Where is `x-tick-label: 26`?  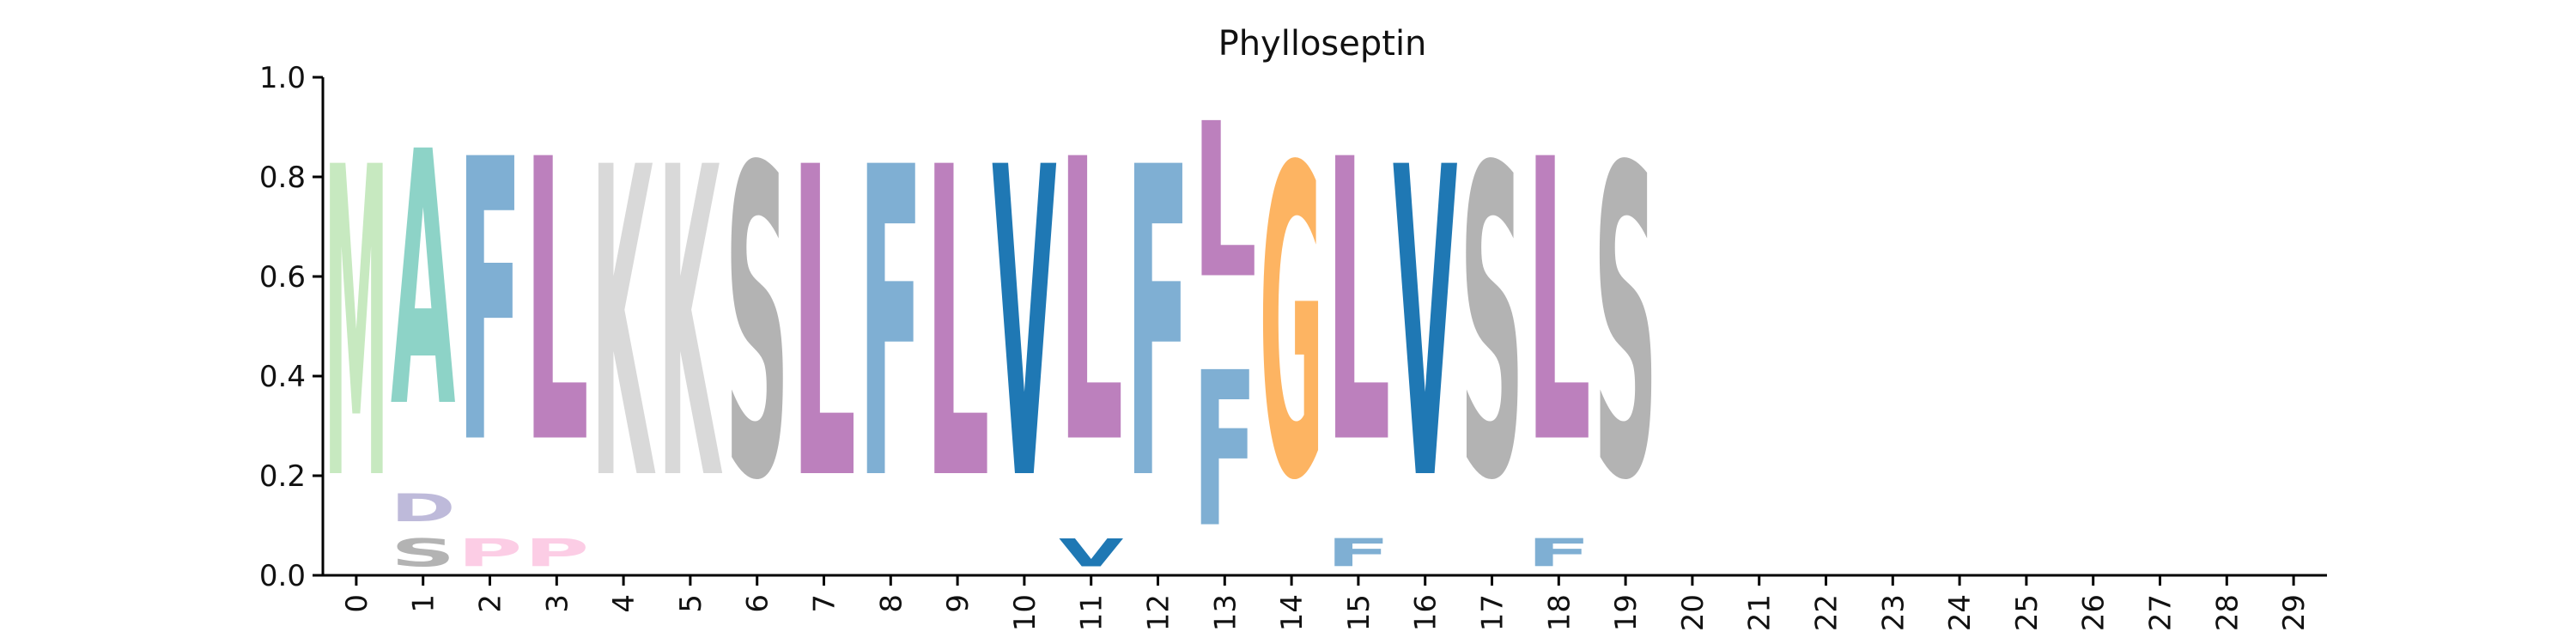
x-tick-label: 26 is located at coordinates (2094, 612).